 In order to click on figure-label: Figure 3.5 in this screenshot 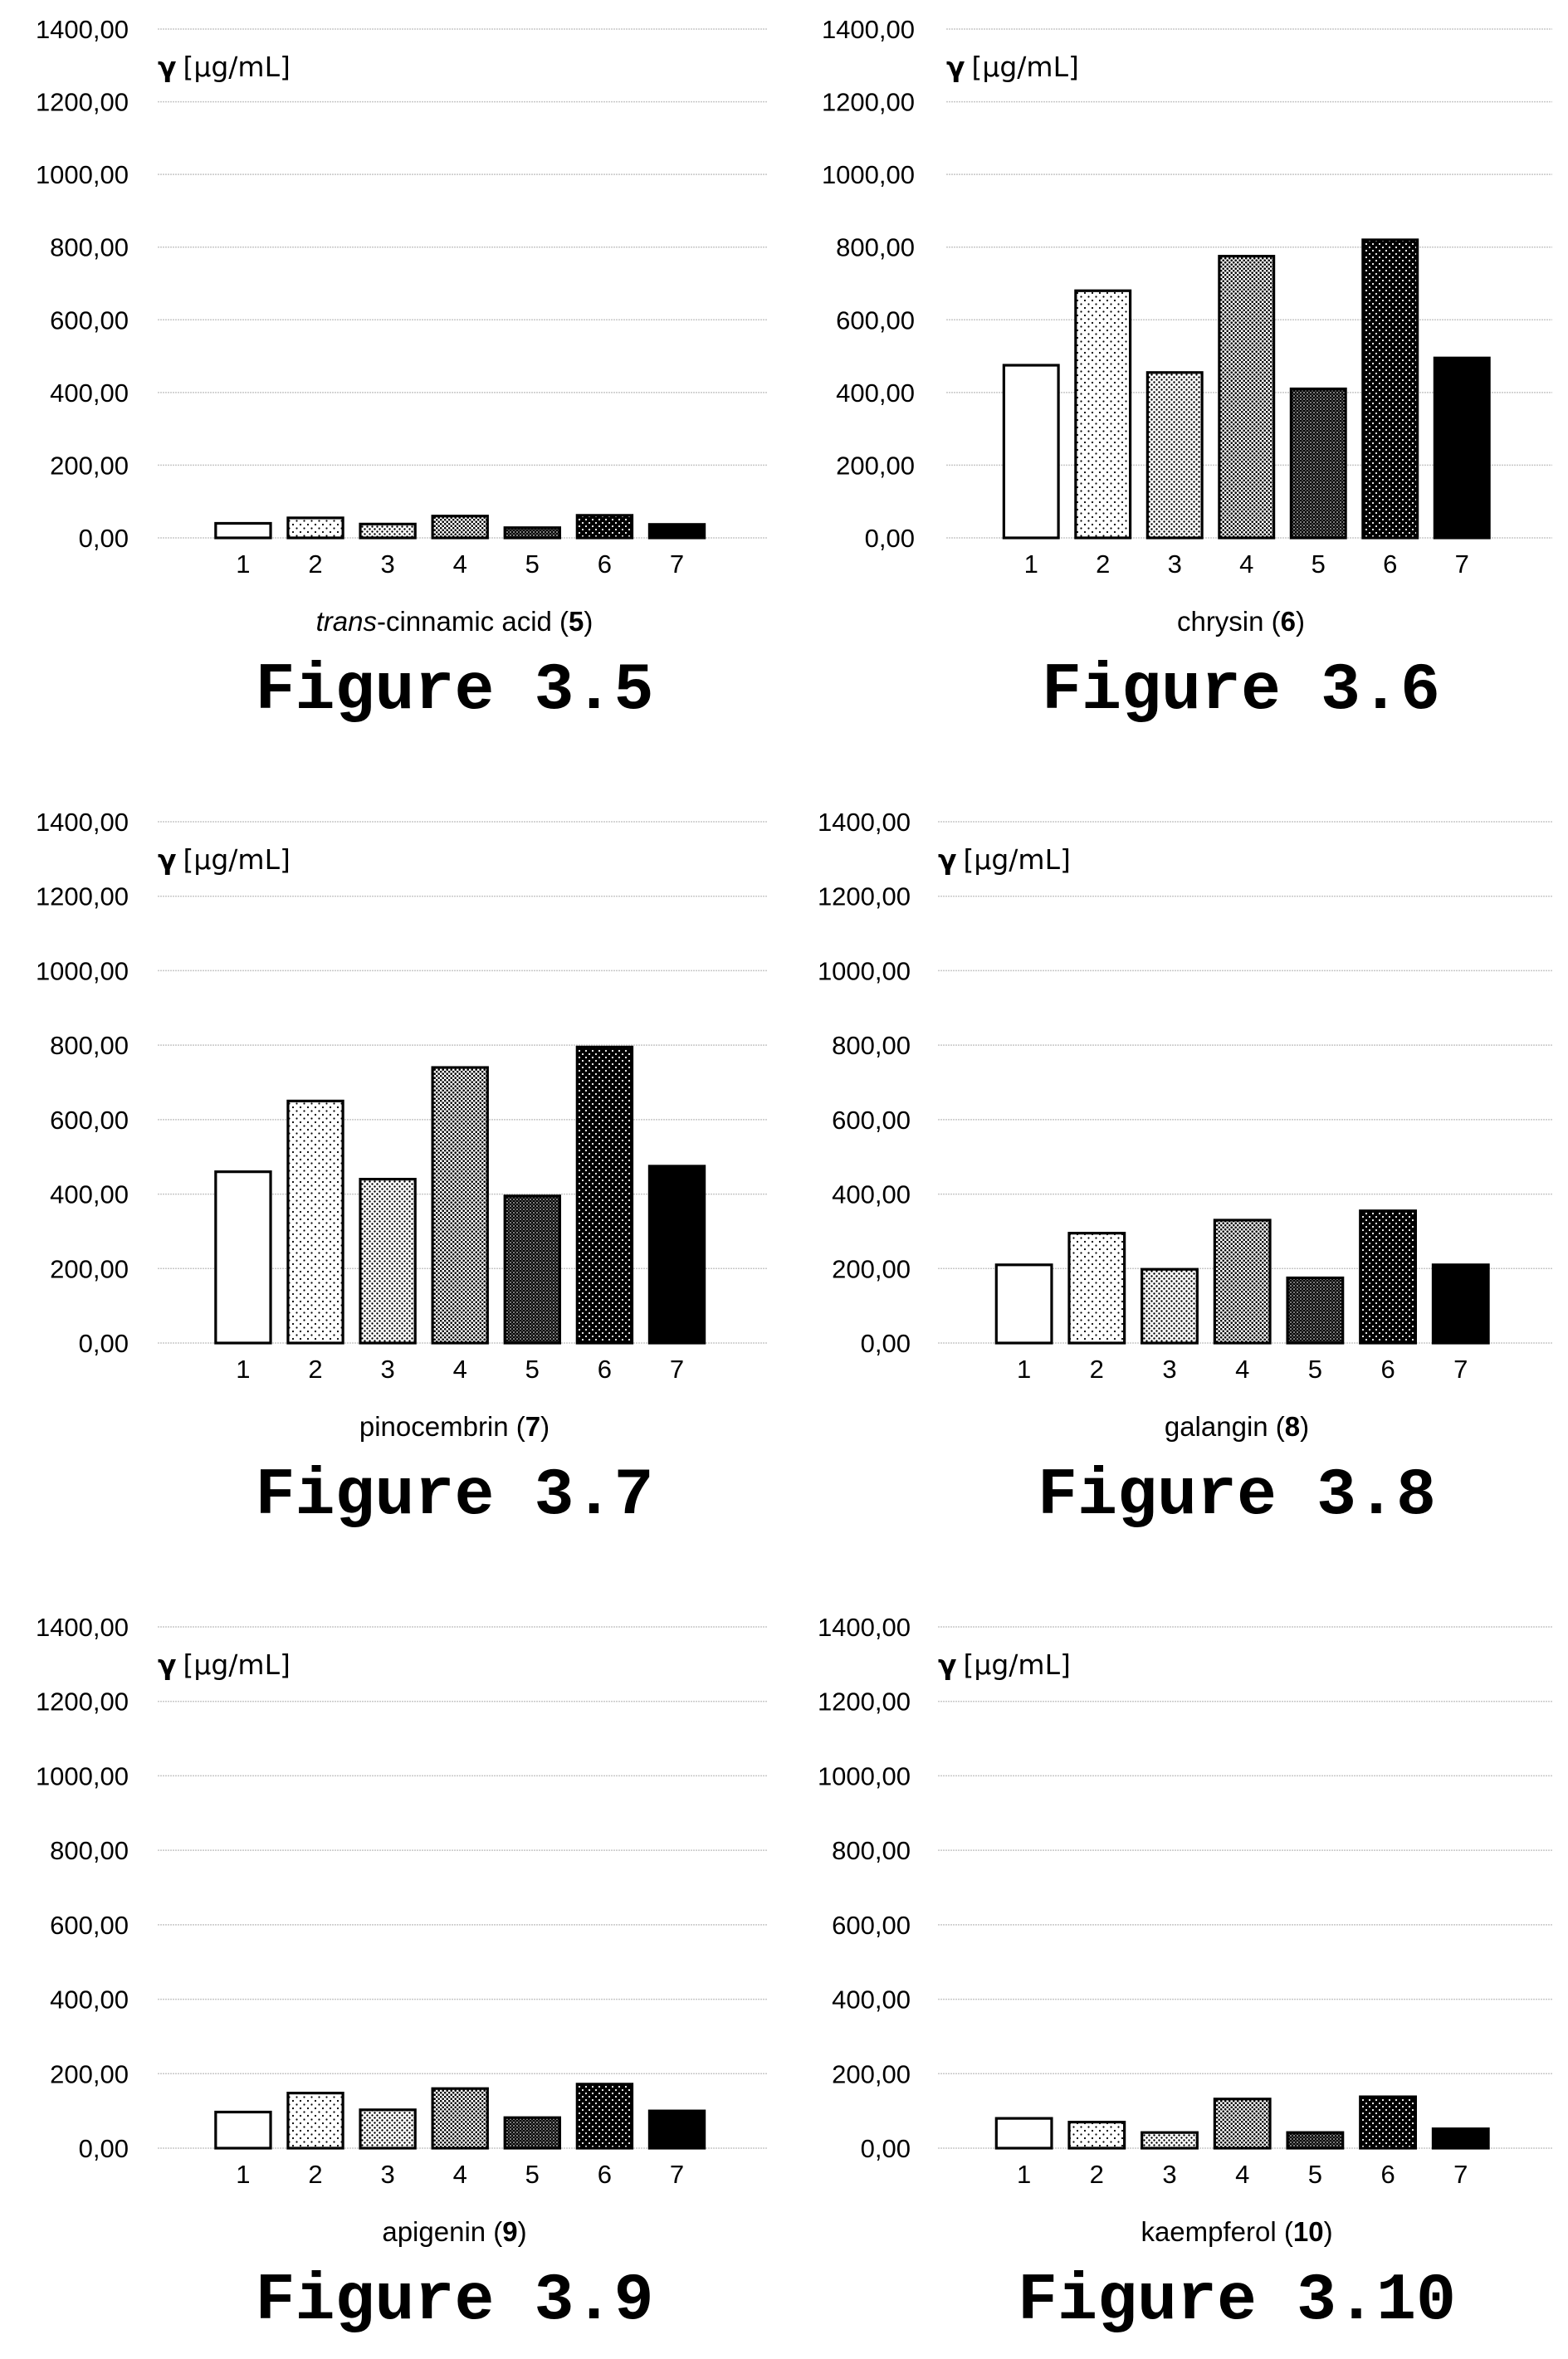, I will do `click(454, 691)`.